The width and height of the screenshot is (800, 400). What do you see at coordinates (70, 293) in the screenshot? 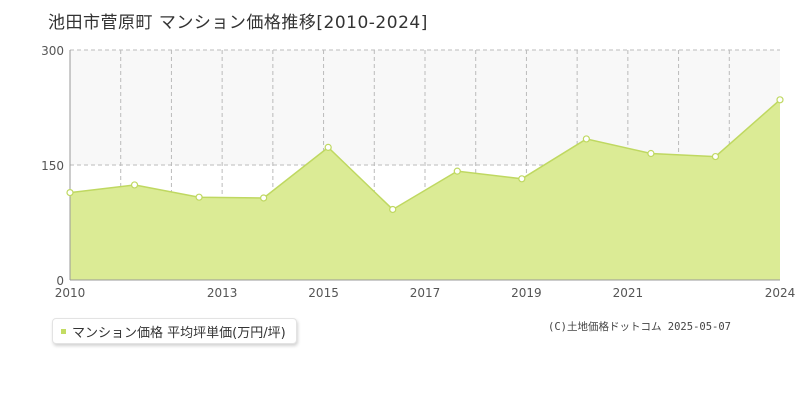
I see `x-tick-label: 2010` at bounding box center [70, 293].